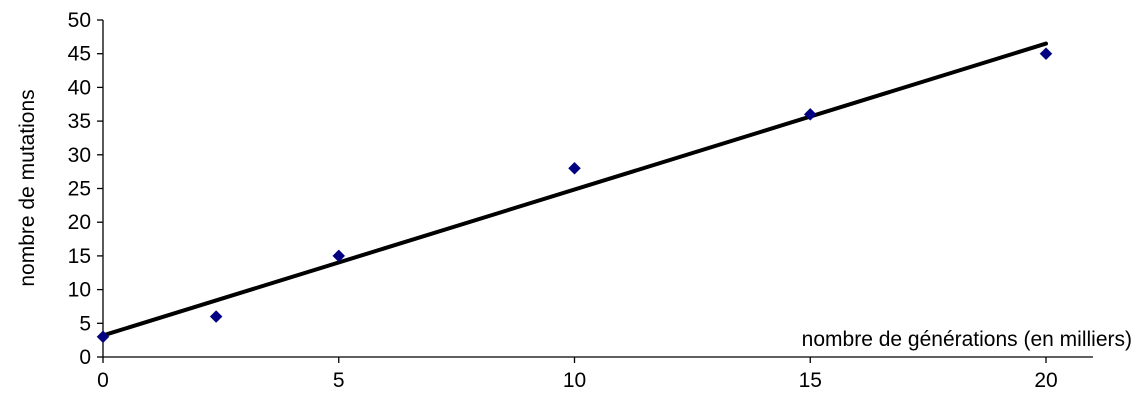 The height and width of the screenshot is (402, 1139). Describe the element at coordinates (79, 20) in the screenshot. I see `y-tick-label: 50` at that location.